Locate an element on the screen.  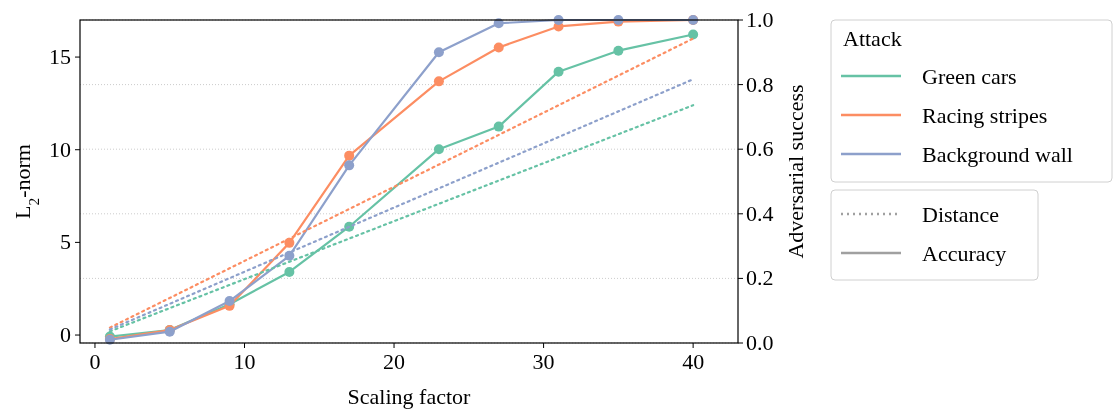
legend-title: Attack is located at coordinates (872, 38).